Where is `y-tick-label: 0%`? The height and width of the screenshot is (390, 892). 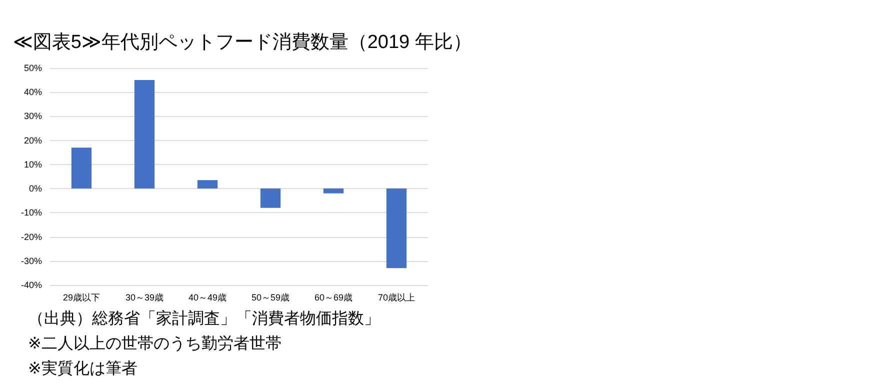 y-tick-label: 0% is located at coordinates (35, 189).